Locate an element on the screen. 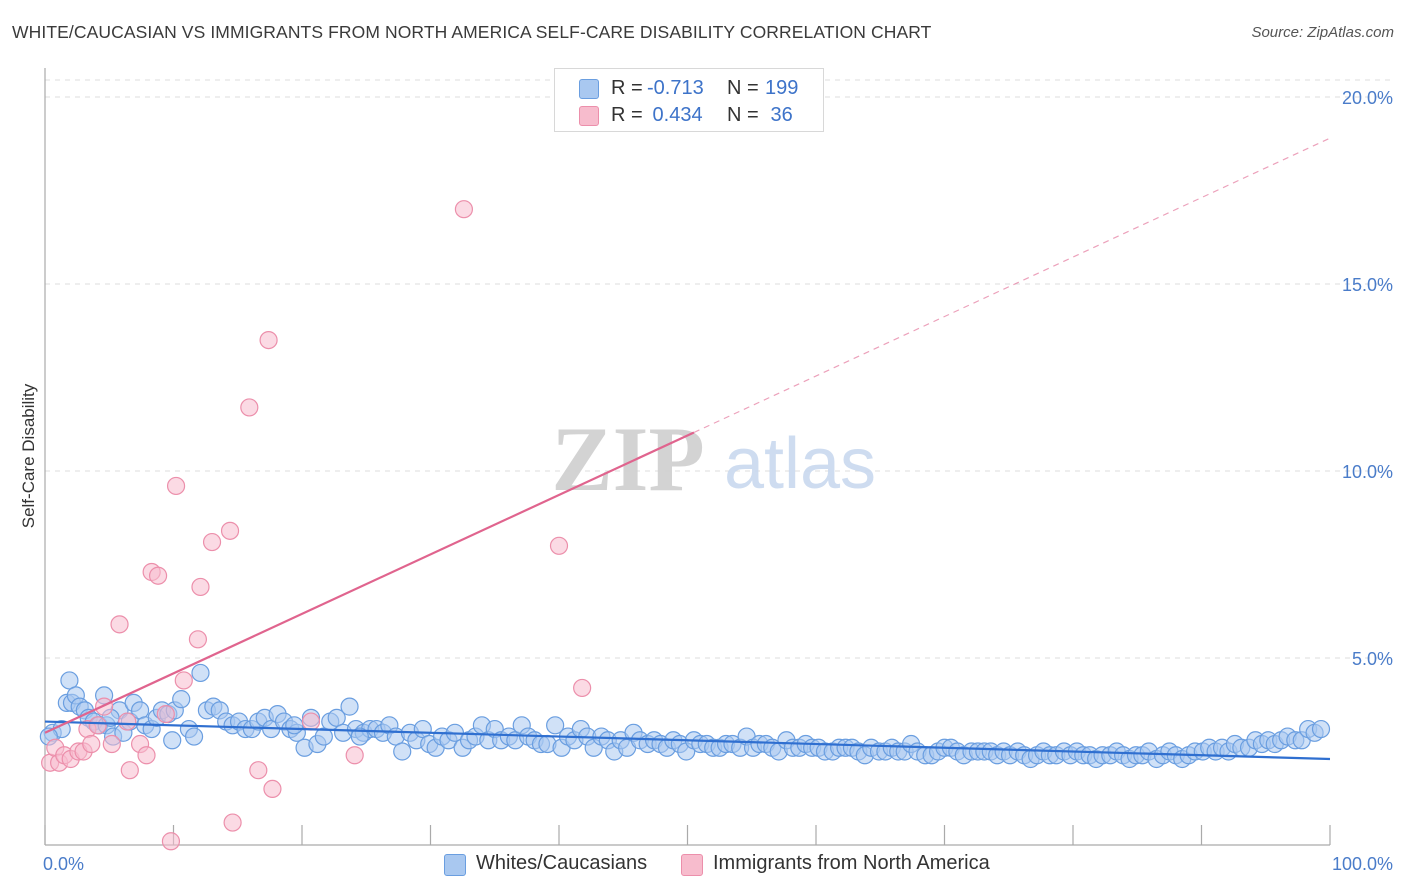 This screenshot has height=892, width=1406. legend-row-immigrants: R = 0.434 N = 36 is located at coordinates (689, 115).